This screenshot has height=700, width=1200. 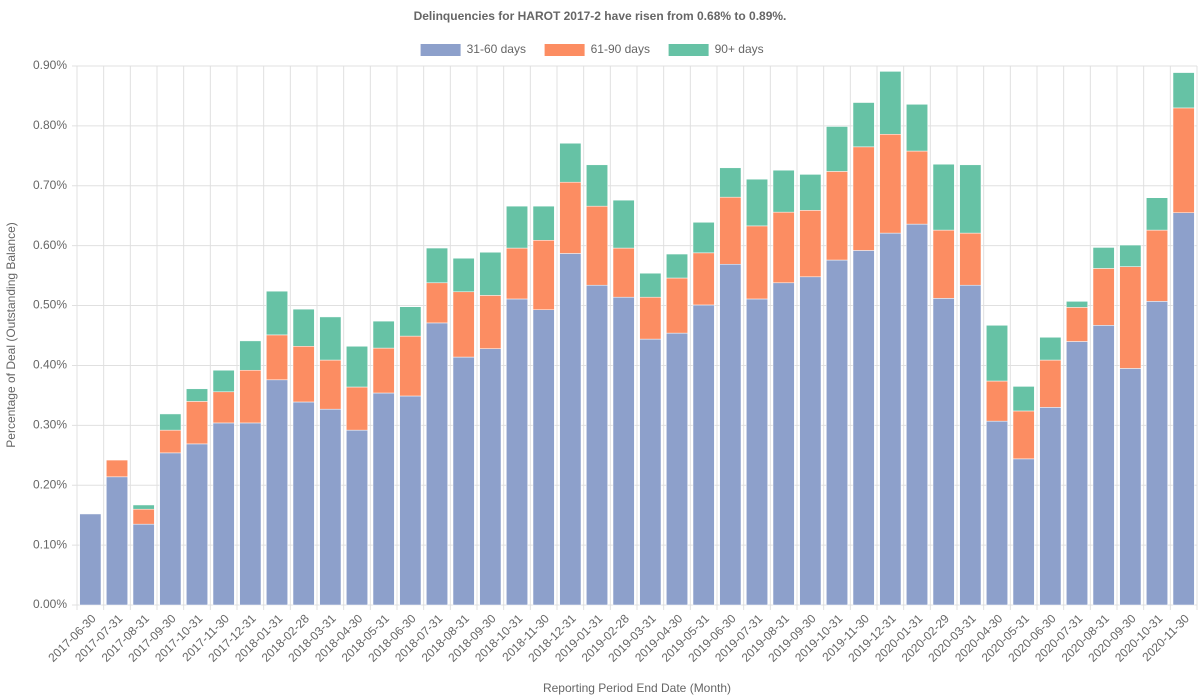 I want to click on y-tick-label: 0.00%, so click(x=50, y=604).